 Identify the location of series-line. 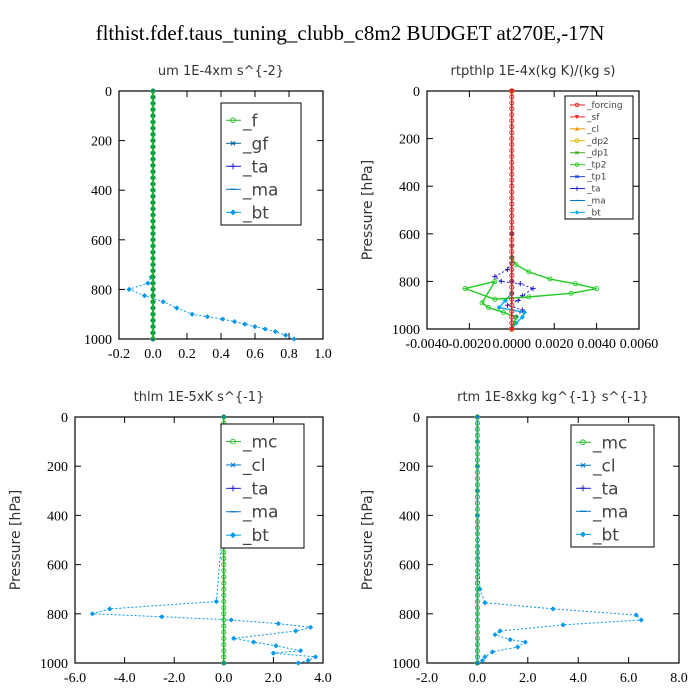
(529, 210).